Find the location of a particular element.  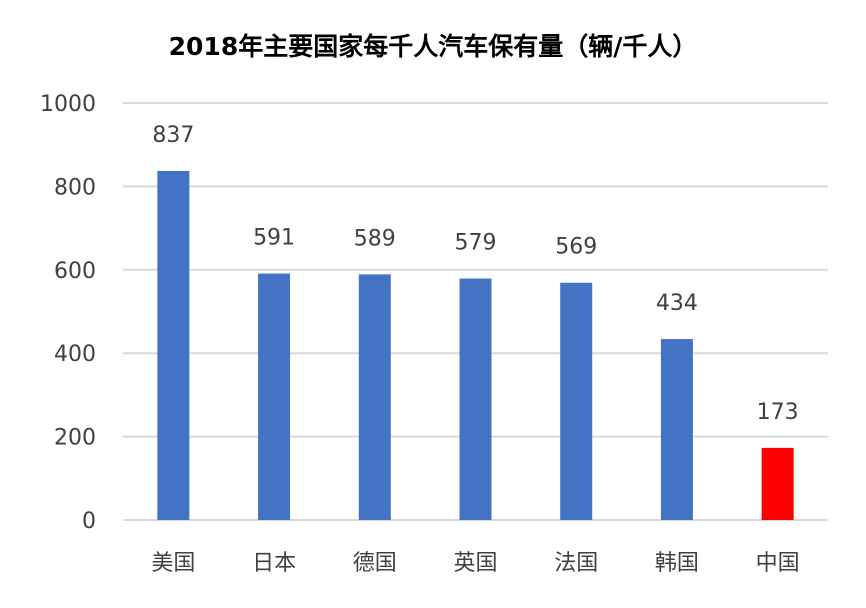

y-tick-label: 600 is located at coordinates (75, 271).